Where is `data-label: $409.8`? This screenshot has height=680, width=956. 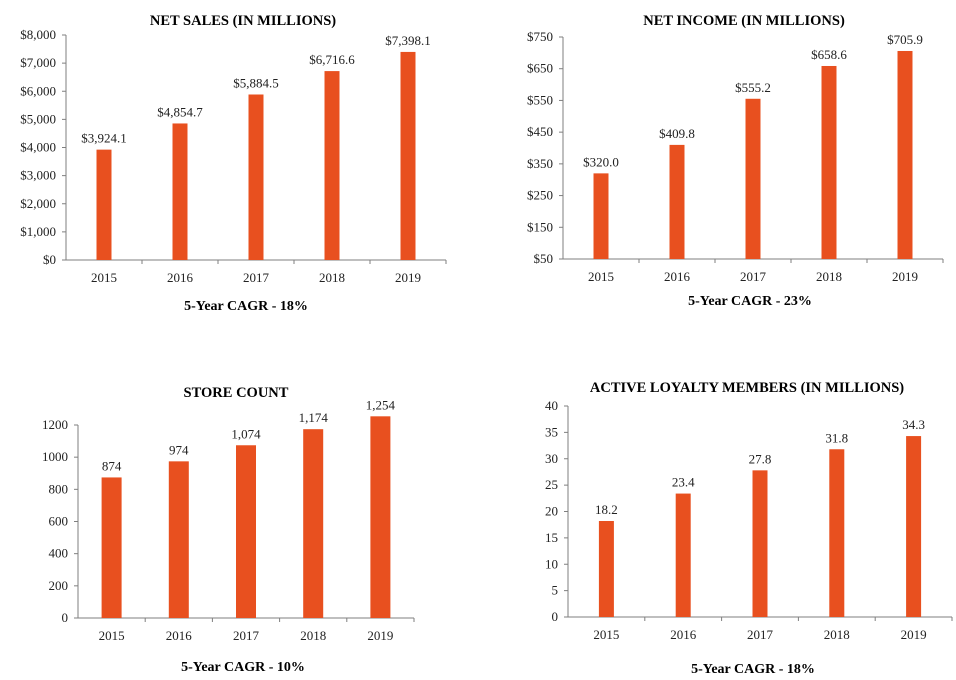
data-label: $409.8 is located at coordinates (677, 133).